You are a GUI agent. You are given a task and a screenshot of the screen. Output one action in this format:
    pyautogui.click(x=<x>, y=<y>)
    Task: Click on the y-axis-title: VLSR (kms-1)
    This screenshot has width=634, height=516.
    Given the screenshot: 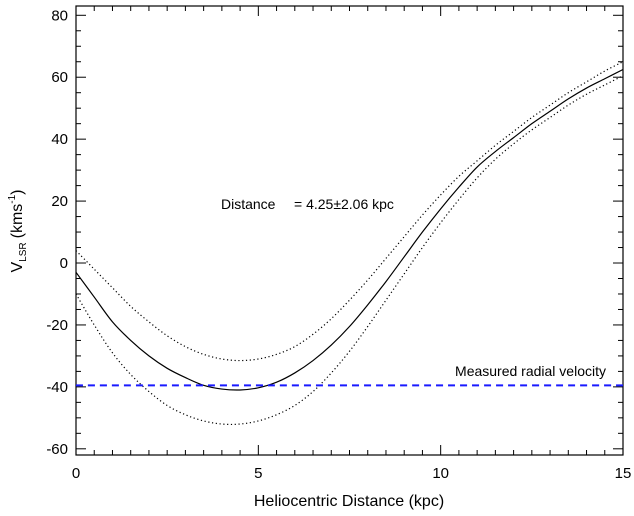 What is the action you would take?
    pyautogui.click(x=18, y=230)
    